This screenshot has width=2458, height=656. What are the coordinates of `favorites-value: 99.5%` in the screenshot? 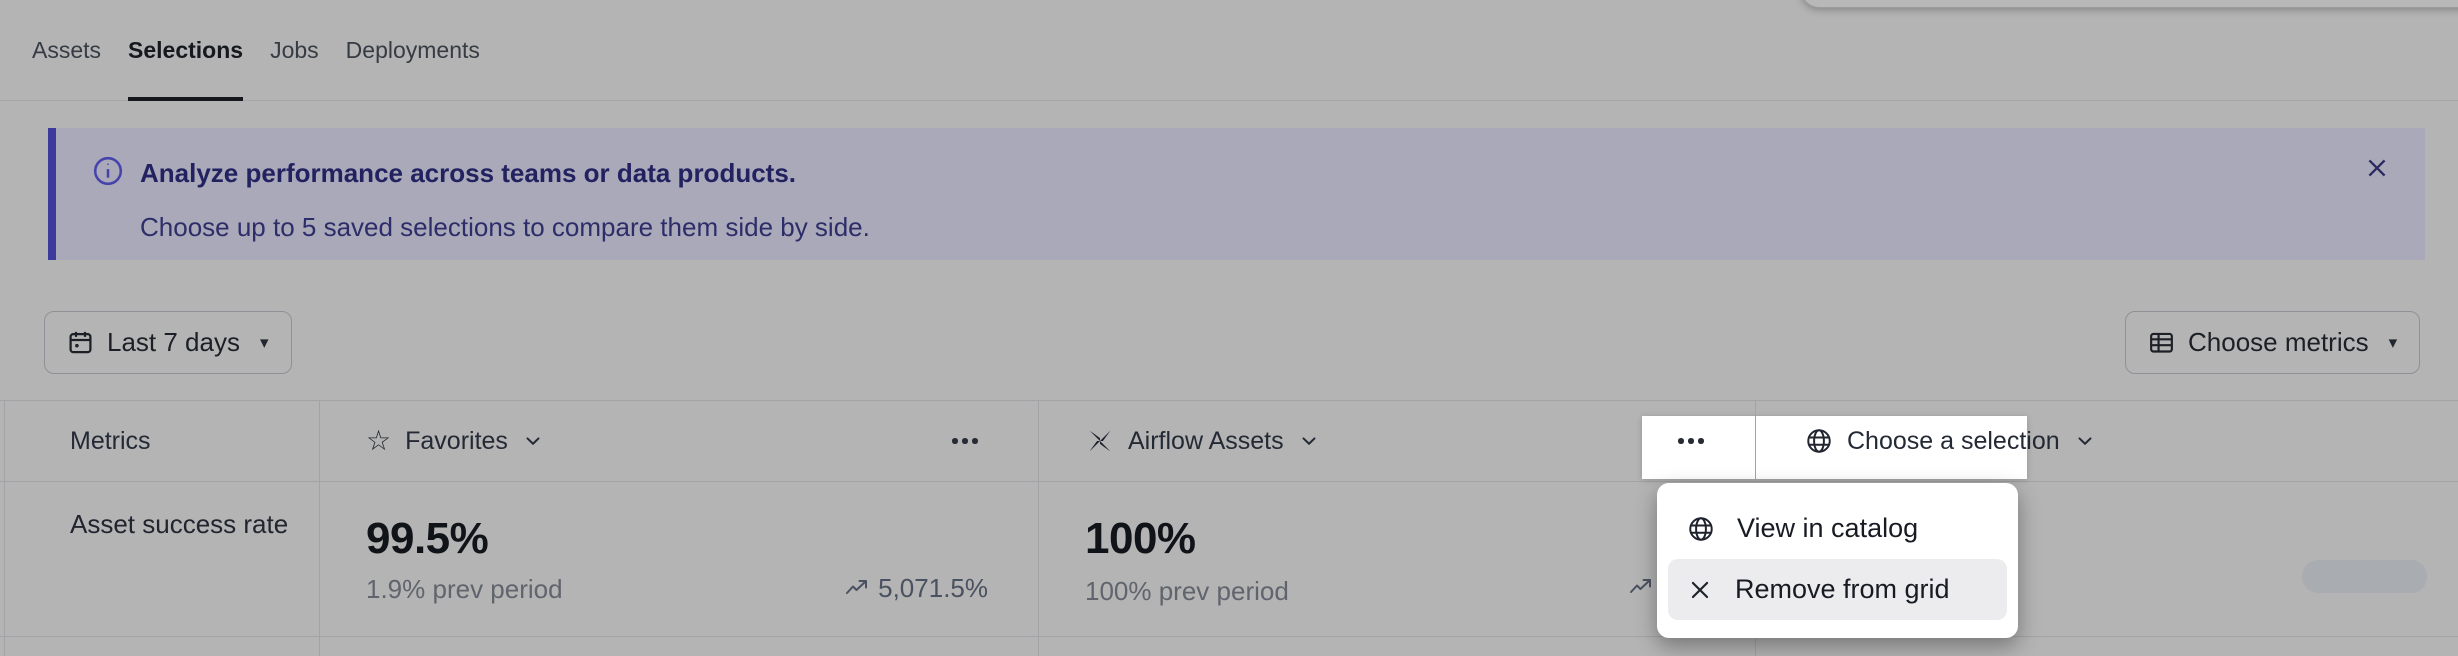 It's located at (427, 538).